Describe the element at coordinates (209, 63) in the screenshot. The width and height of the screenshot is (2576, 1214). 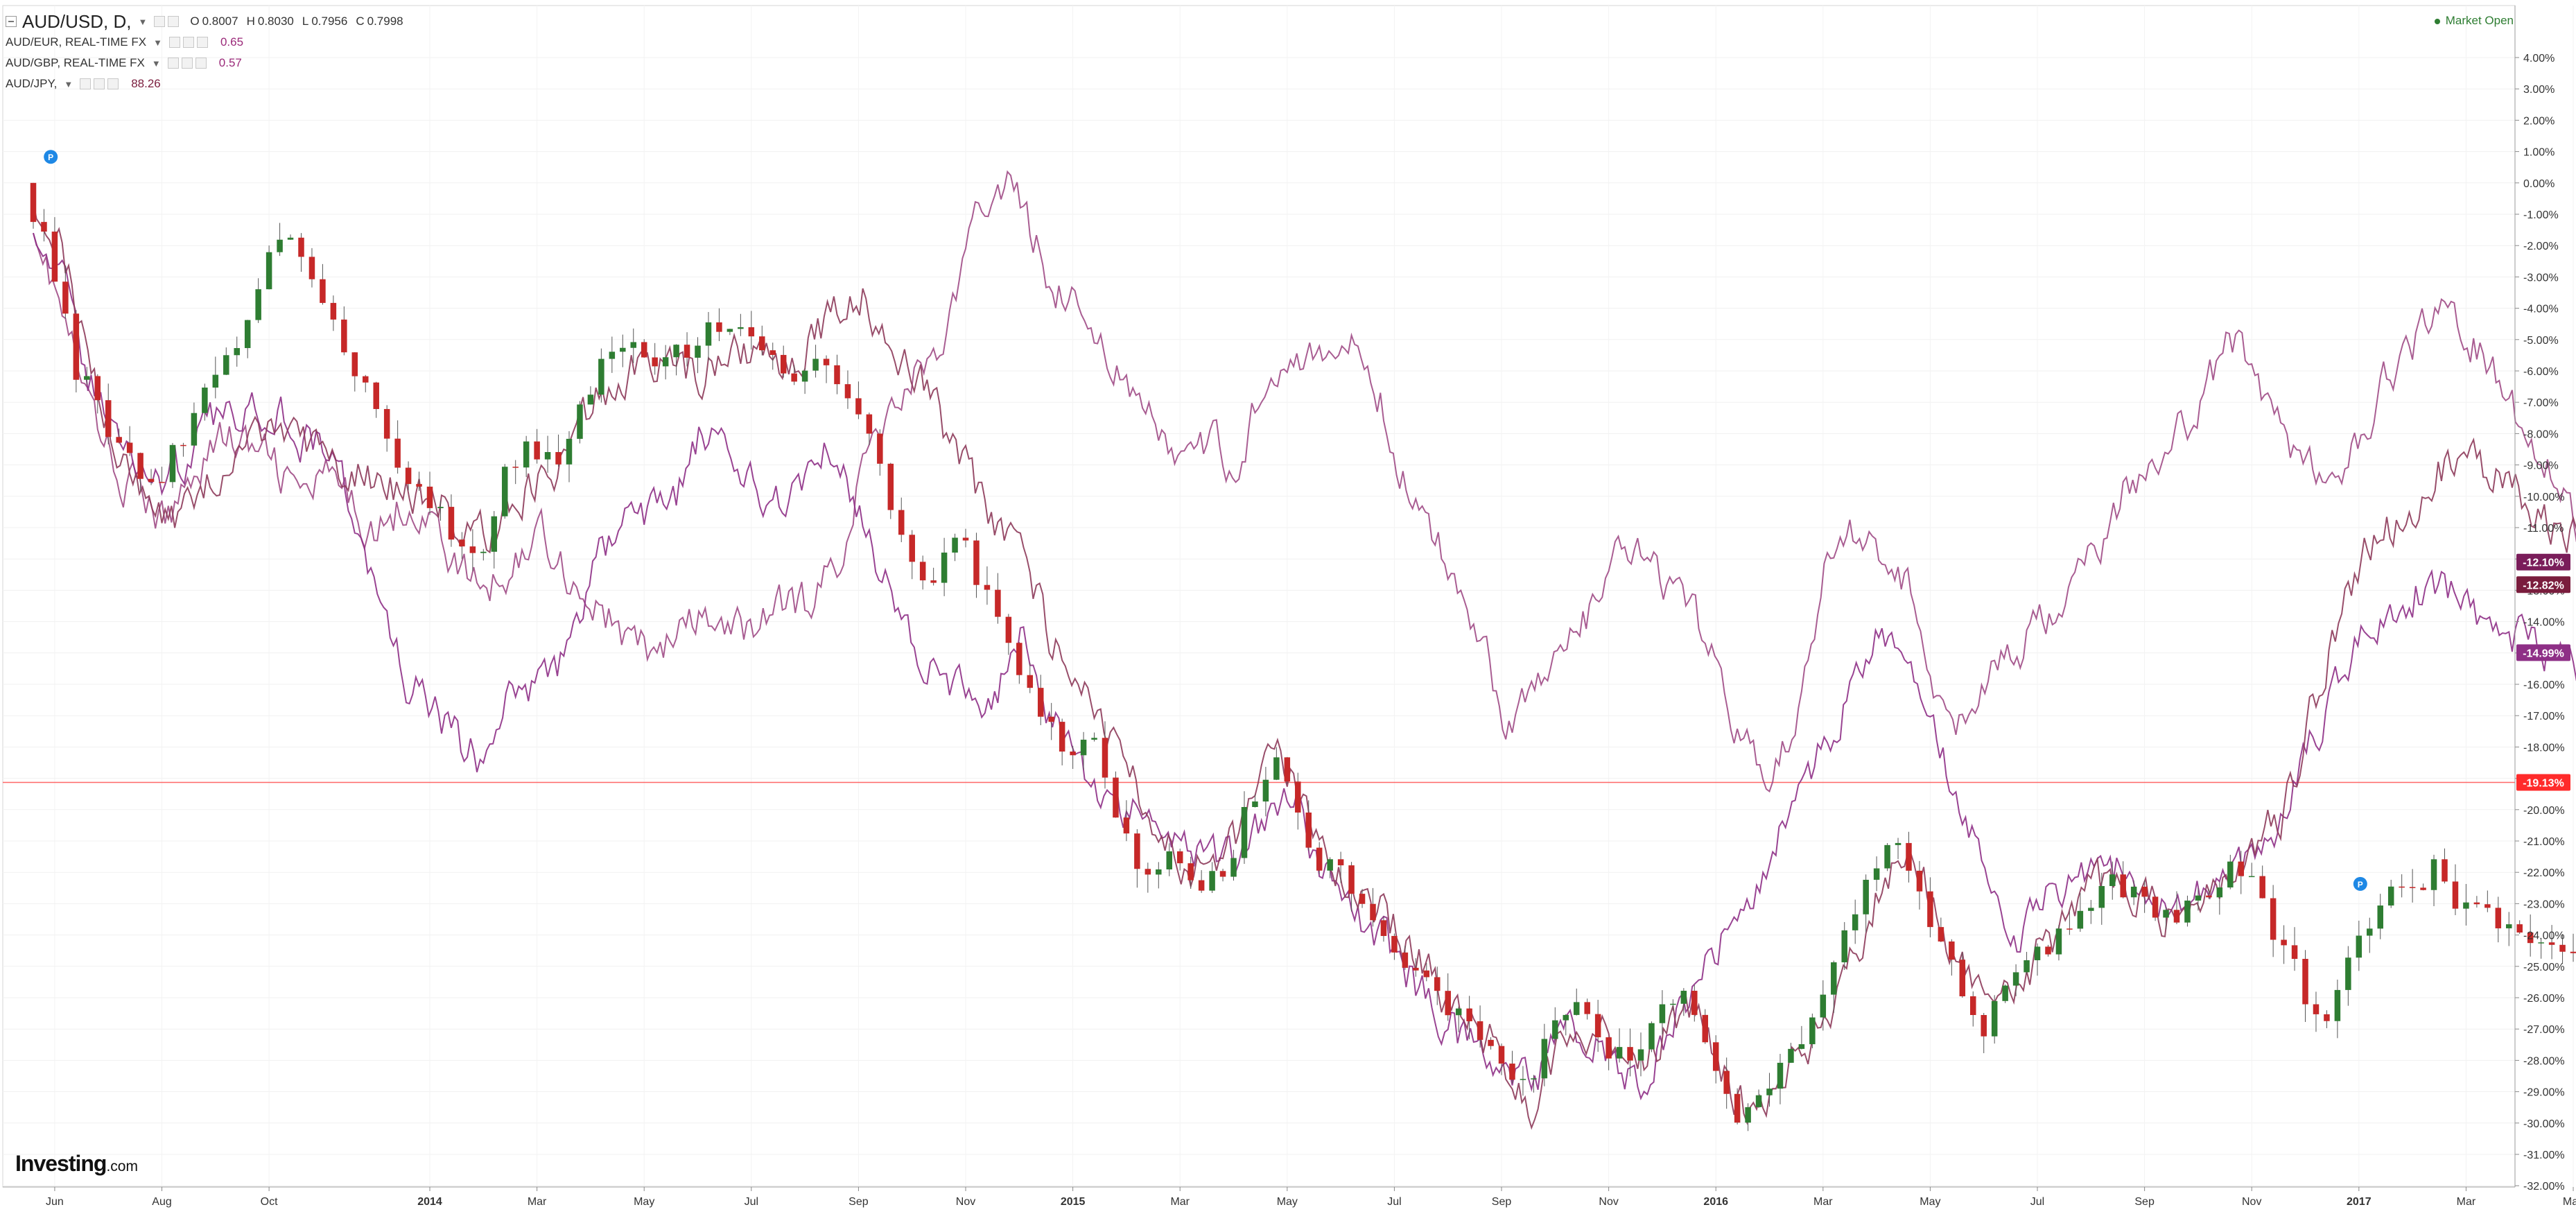
I see `legend-overlay-row-gbp: AUD/GBP, REAL-TIME FX ▼ 0.57` at that location.